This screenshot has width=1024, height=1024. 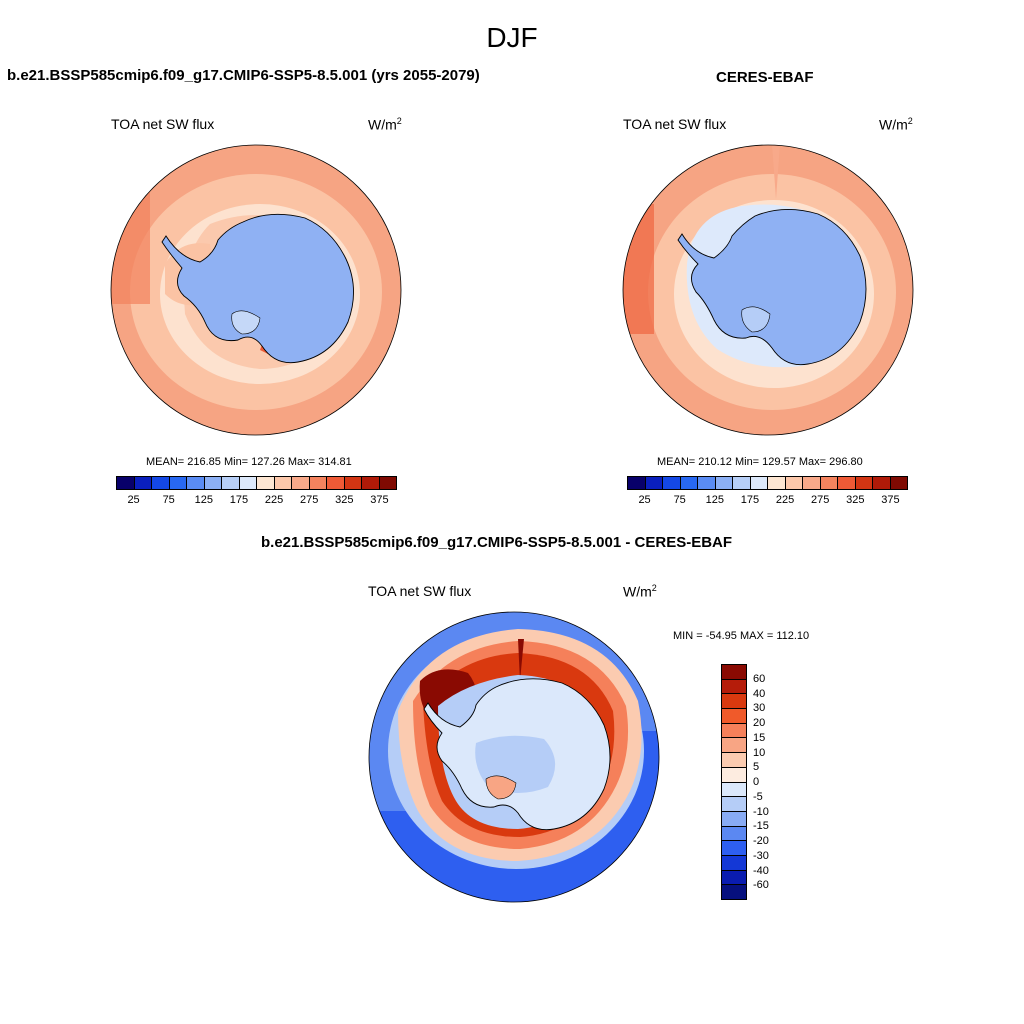 I want to click on panel2-polar-map, so click(x=768, y=290).